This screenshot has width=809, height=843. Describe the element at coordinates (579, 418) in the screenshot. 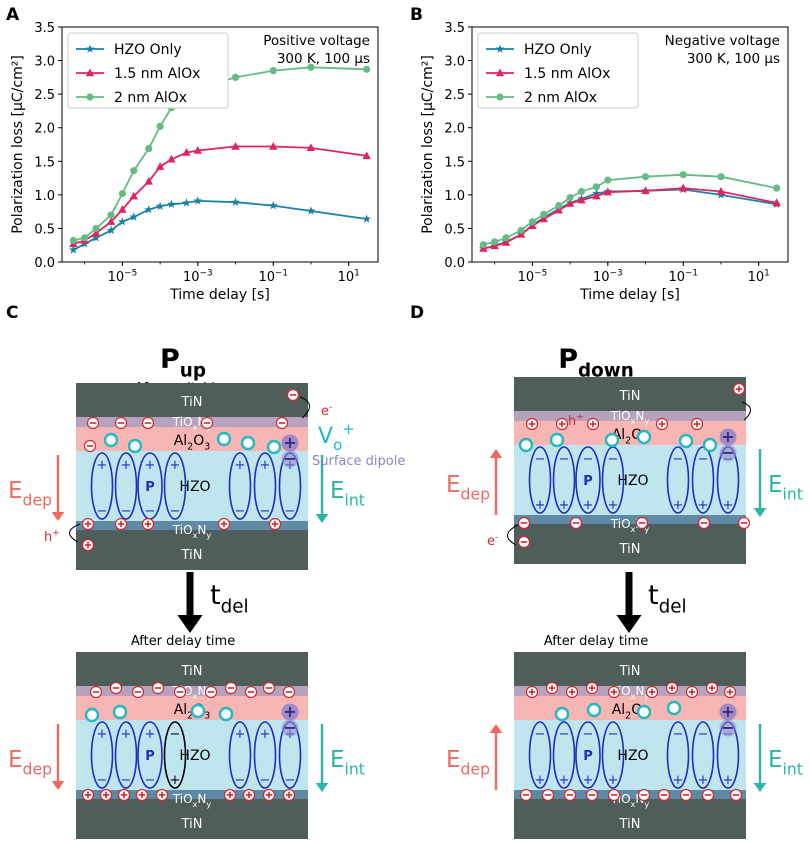

I see `hole-label-d-part: +` at that location.